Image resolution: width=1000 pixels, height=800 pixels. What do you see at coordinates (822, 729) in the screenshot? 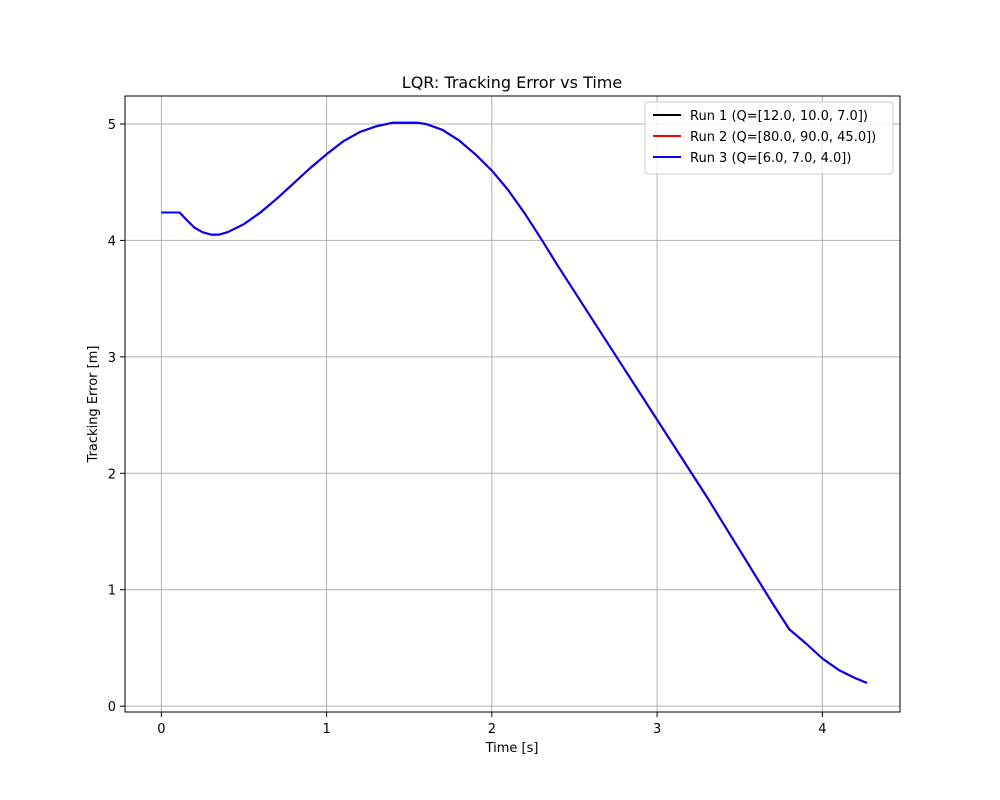
I see `x-tick-label: 4` at bounding box center [822, 729].